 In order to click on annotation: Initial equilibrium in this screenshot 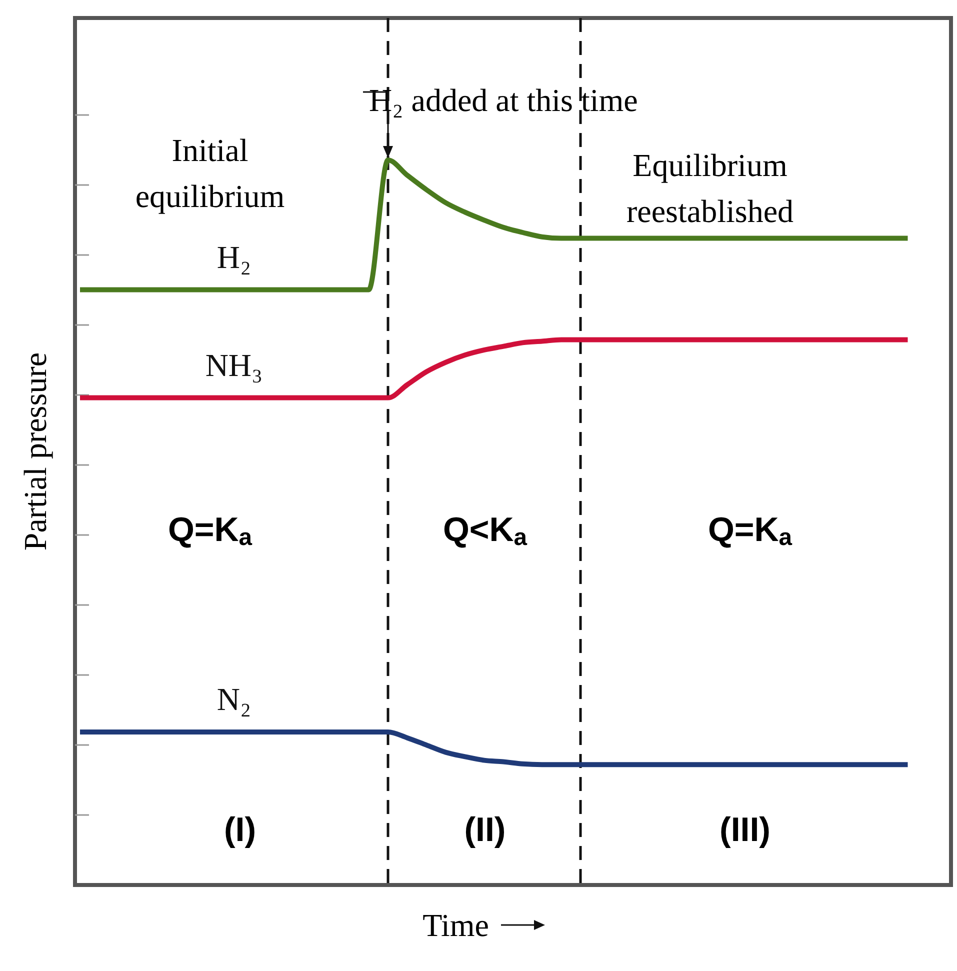, I will do `click(210, 173)`.